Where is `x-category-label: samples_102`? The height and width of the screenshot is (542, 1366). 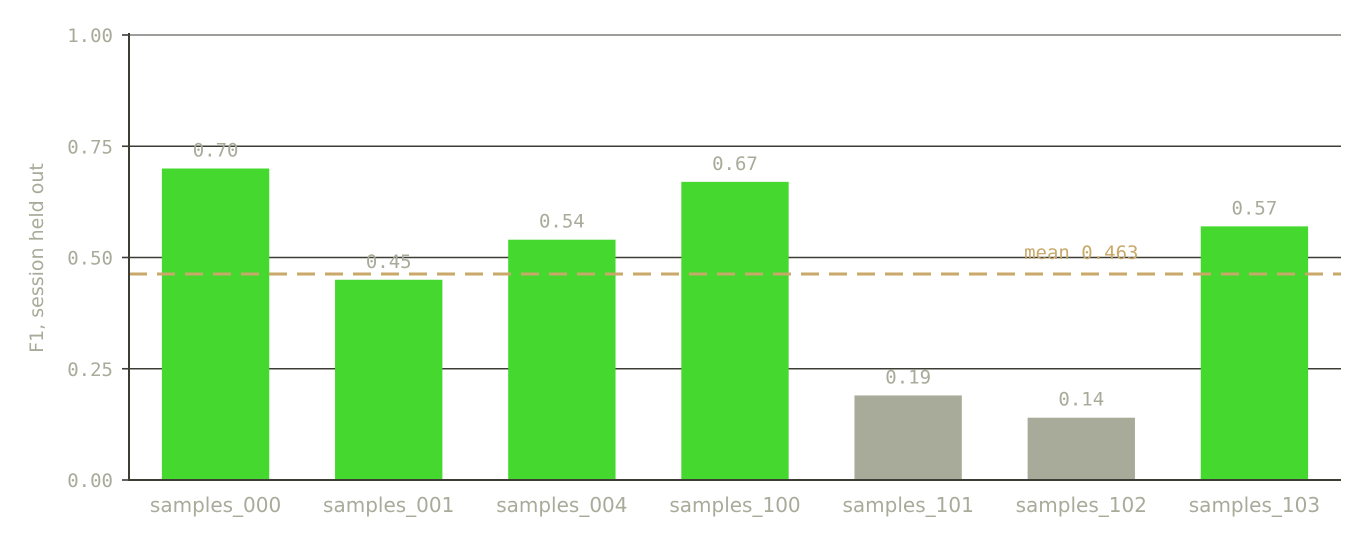
x-category-label: samples_102 is located at coordinates (1081, 505).